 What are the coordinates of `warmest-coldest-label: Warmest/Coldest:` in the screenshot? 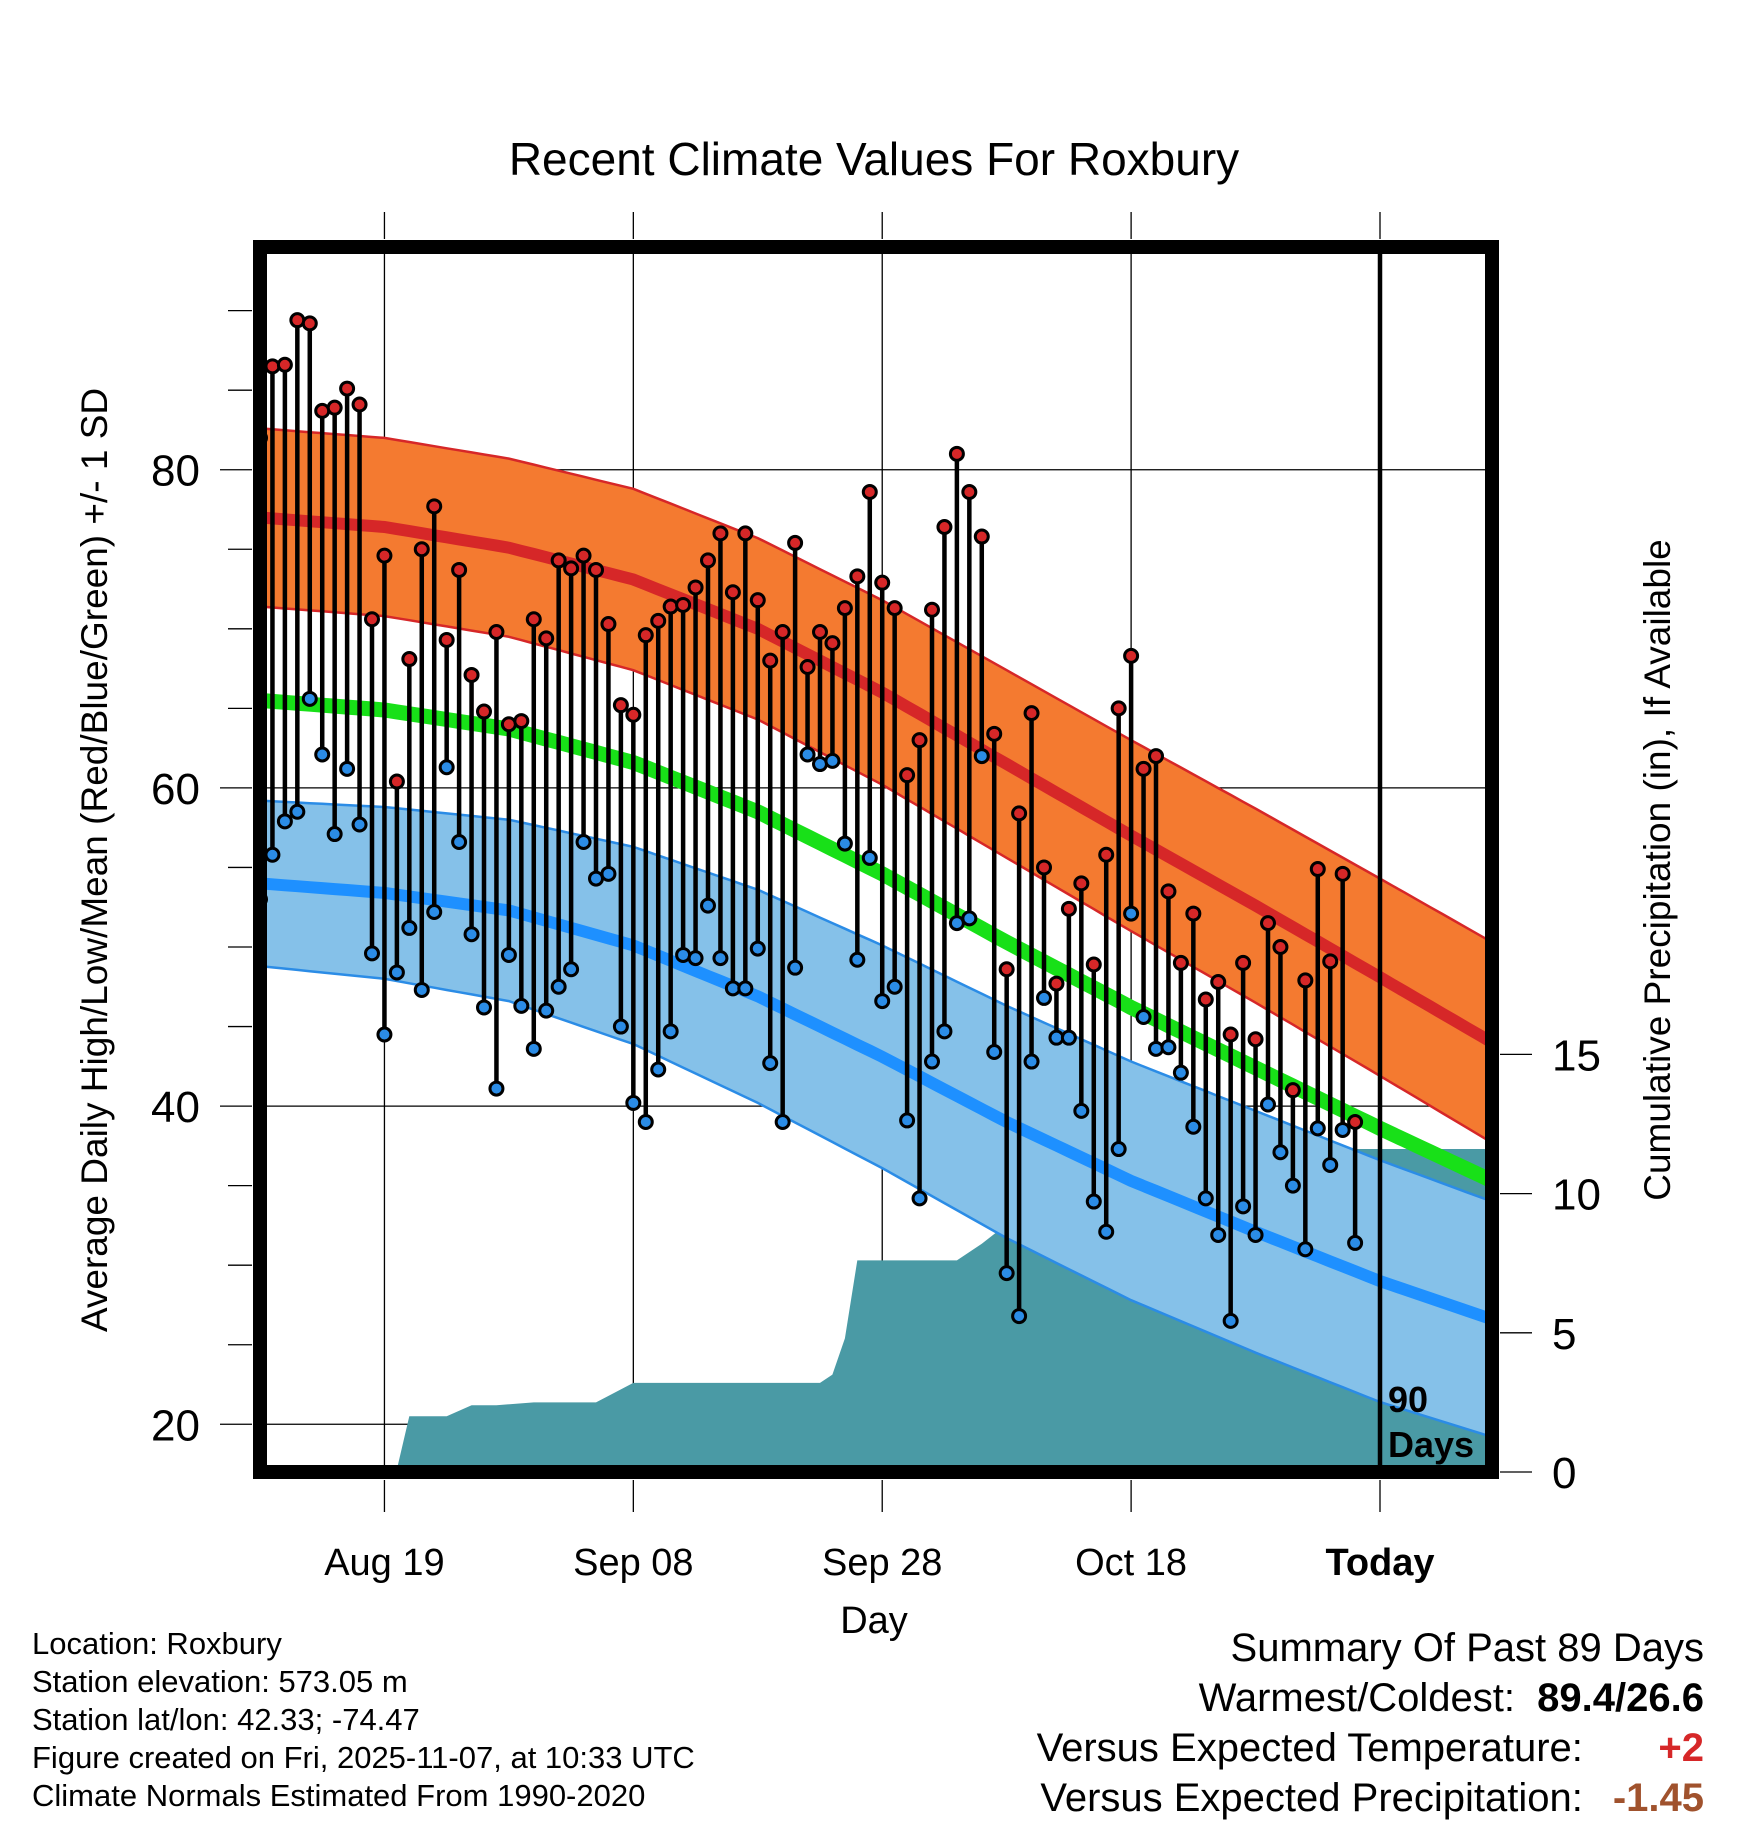 It's located at (1356, 1698).